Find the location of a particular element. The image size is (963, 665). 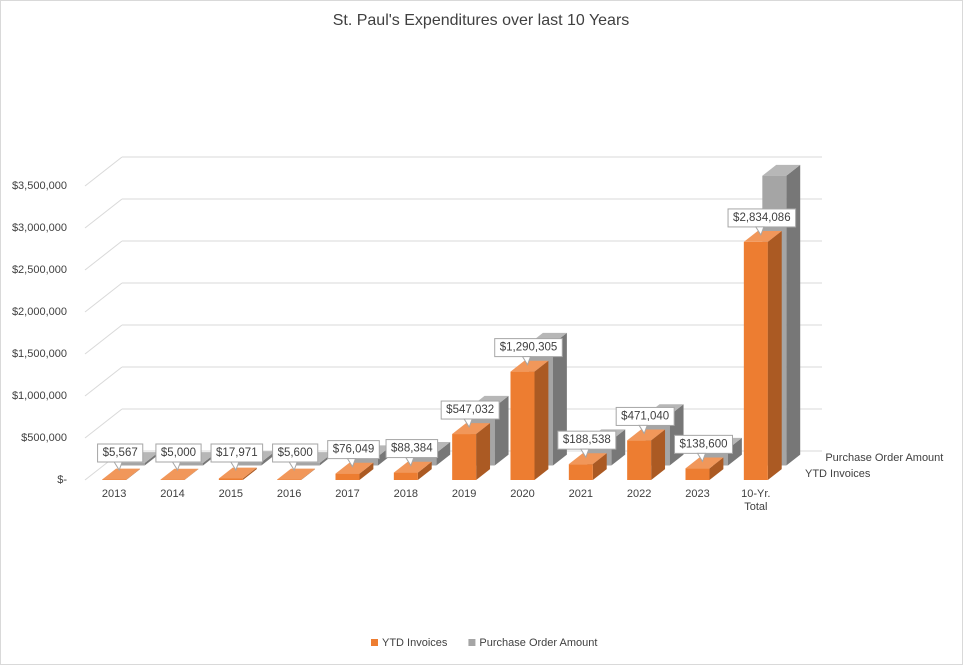

x-tick-label: 2016 is located at coordinates (289, 494).